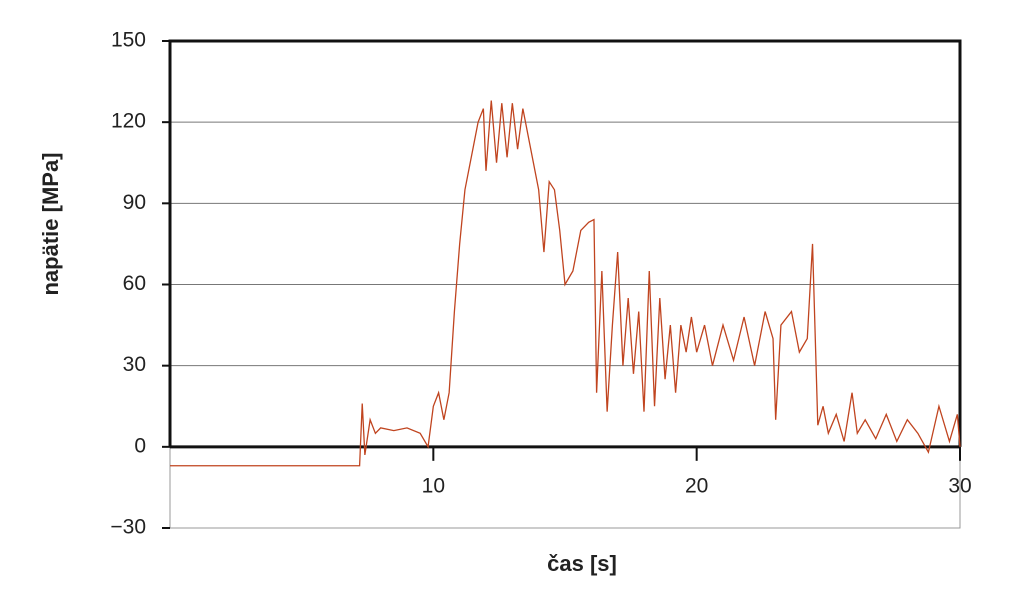  What do you see at coordinates (134, 202) in the screenshot?
I see `y-tick-label: 90` at bounding box center [134, 202].